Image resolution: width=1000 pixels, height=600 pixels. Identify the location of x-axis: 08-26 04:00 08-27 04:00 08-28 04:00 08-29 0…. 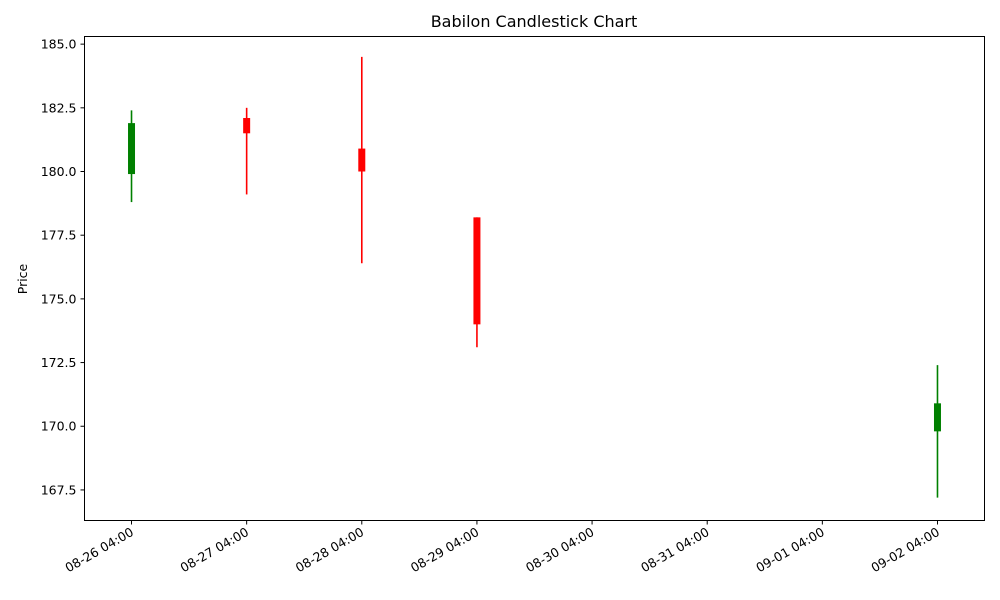
(502, 547).